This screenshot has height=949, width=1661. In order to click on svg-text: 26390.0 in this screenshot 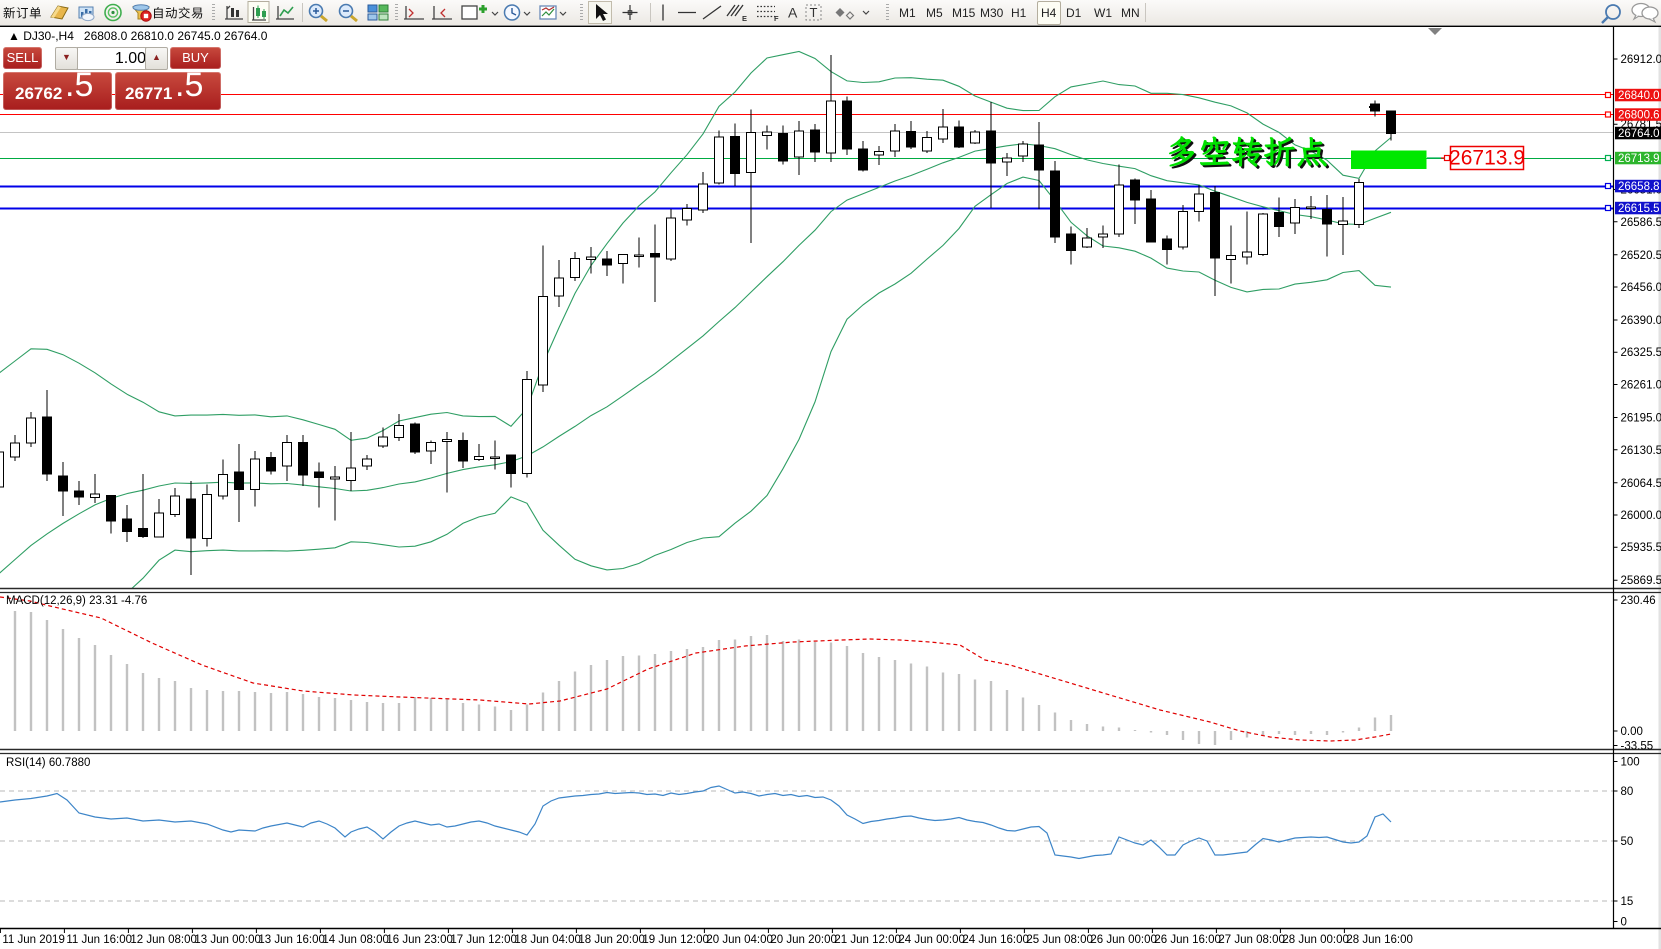, I will do `click(1641, 321)`.